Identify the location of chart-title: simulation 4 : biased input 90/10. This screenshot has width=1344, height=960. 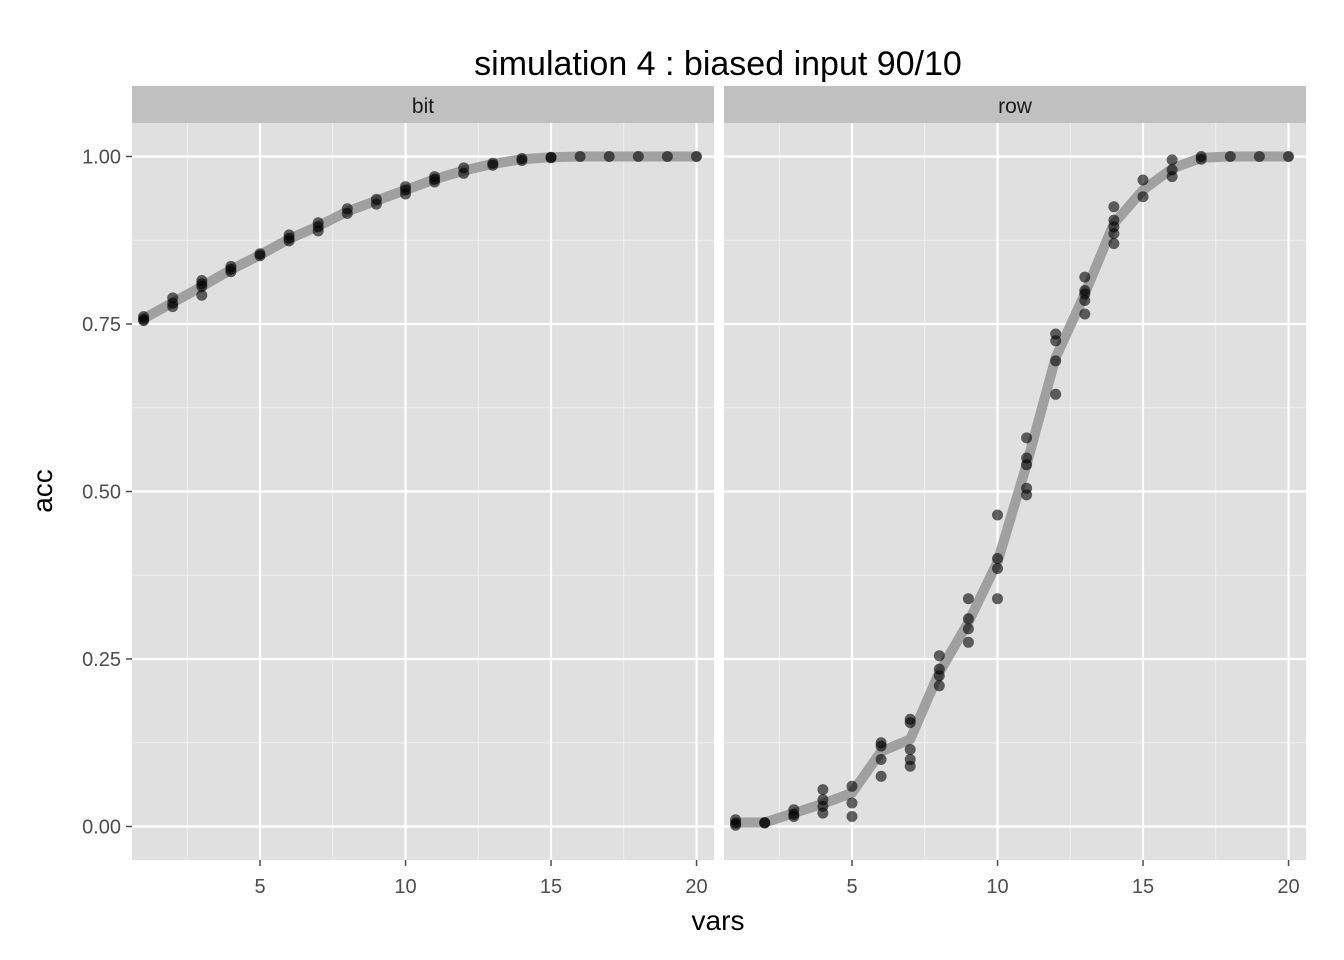
(718, 64).